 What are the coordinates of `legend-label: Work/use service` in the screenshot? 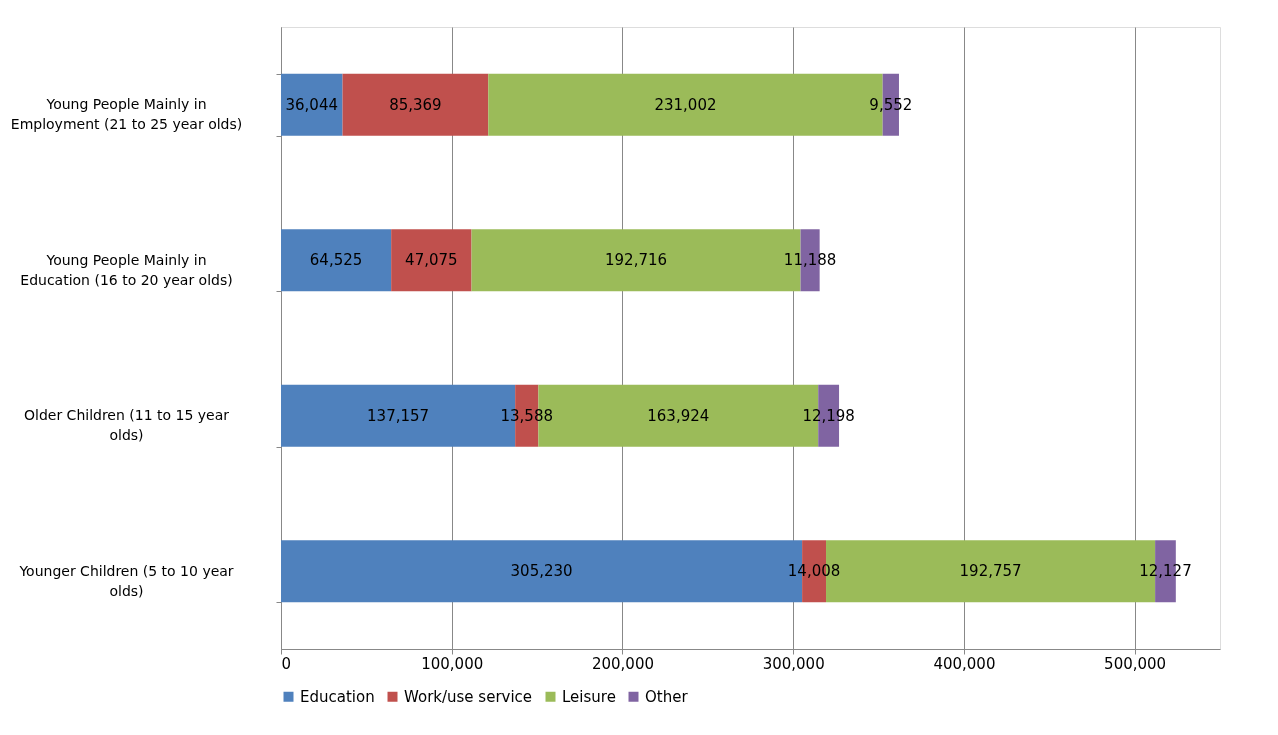 It's located at (468, 696).